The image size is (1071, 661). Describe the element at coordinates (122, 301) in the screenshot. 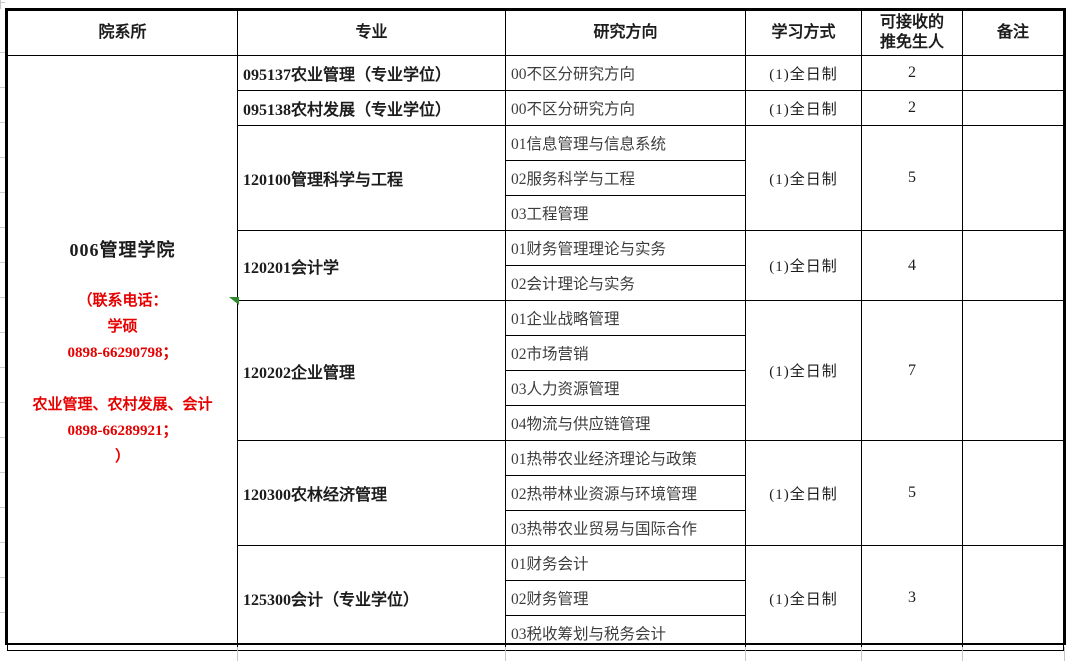

I see `contact-line: （联系电话：` at that location.